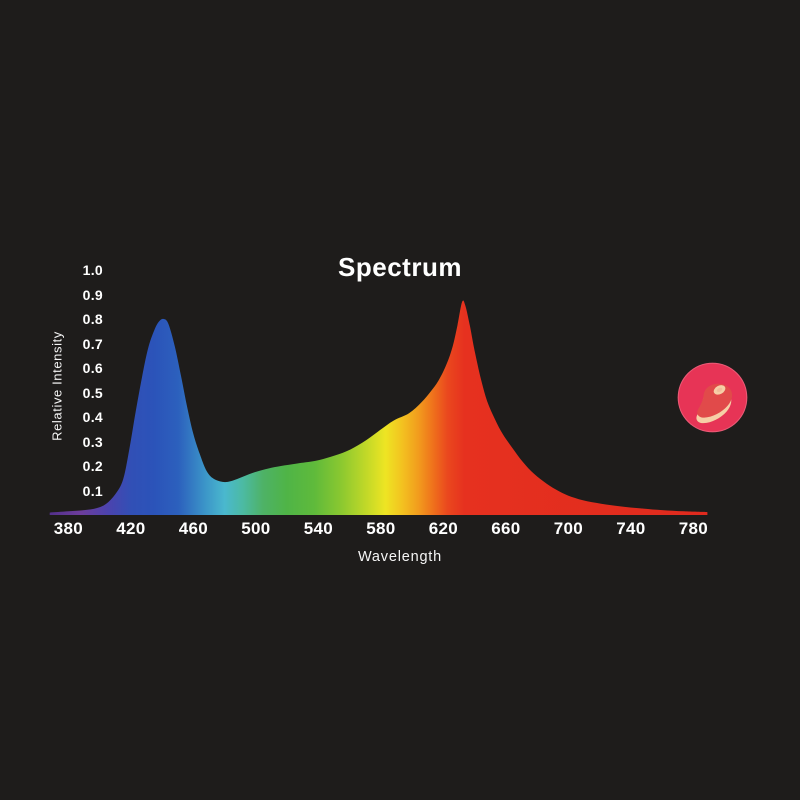 The width and height of the screenshot is (800, 800). Describe the element at coordinates (443, 528) in the screenshot. I see `x-tick-label: 620` at that location.